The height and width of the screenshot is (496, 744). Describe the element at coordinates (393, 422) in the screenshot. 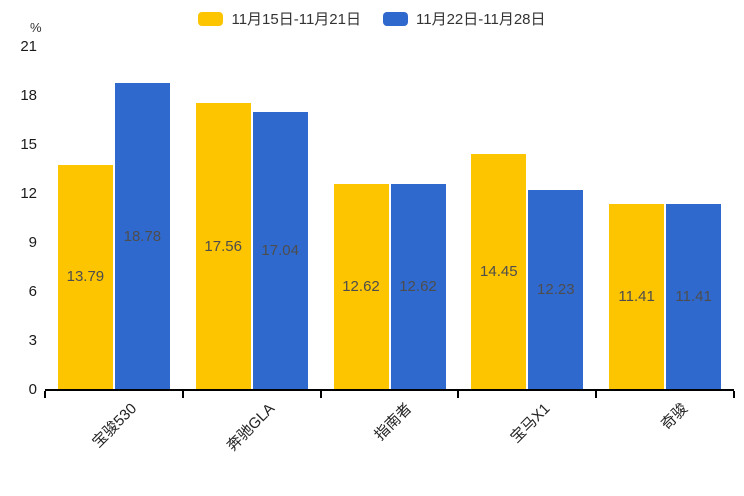

I see `x-axis-label-text: 指南者` at that location.